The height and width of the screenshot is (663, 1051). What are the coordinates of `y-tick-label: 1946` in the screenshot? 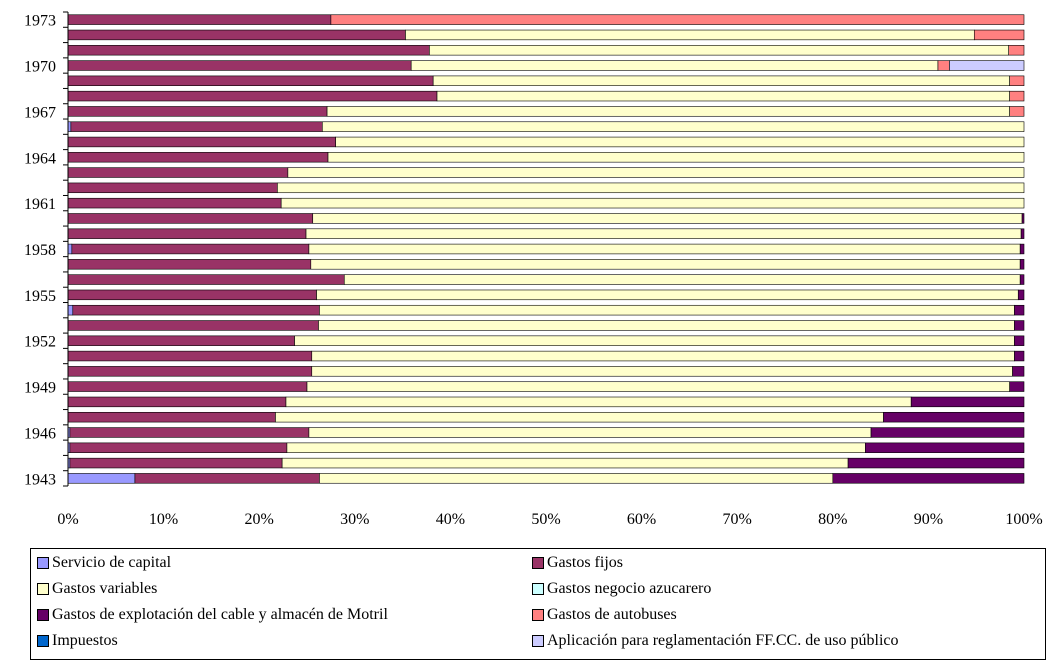 It's located at (40, 433).